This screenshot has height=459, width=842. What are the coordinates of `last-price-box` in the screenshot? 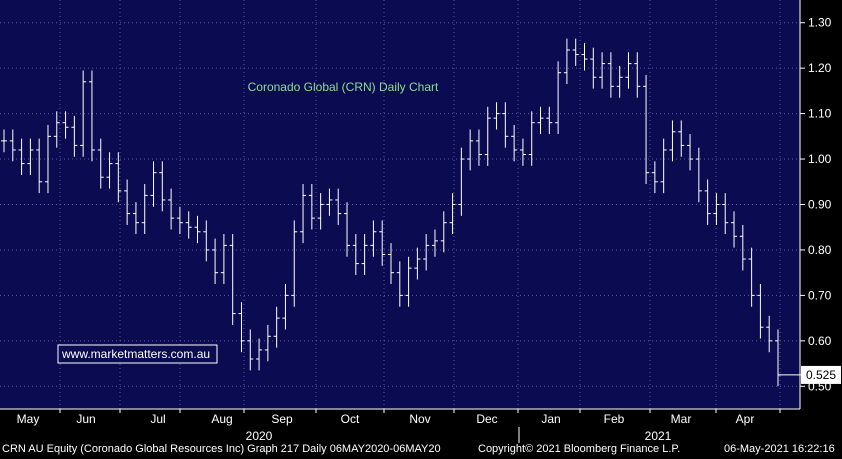 It's located at (821, 374).